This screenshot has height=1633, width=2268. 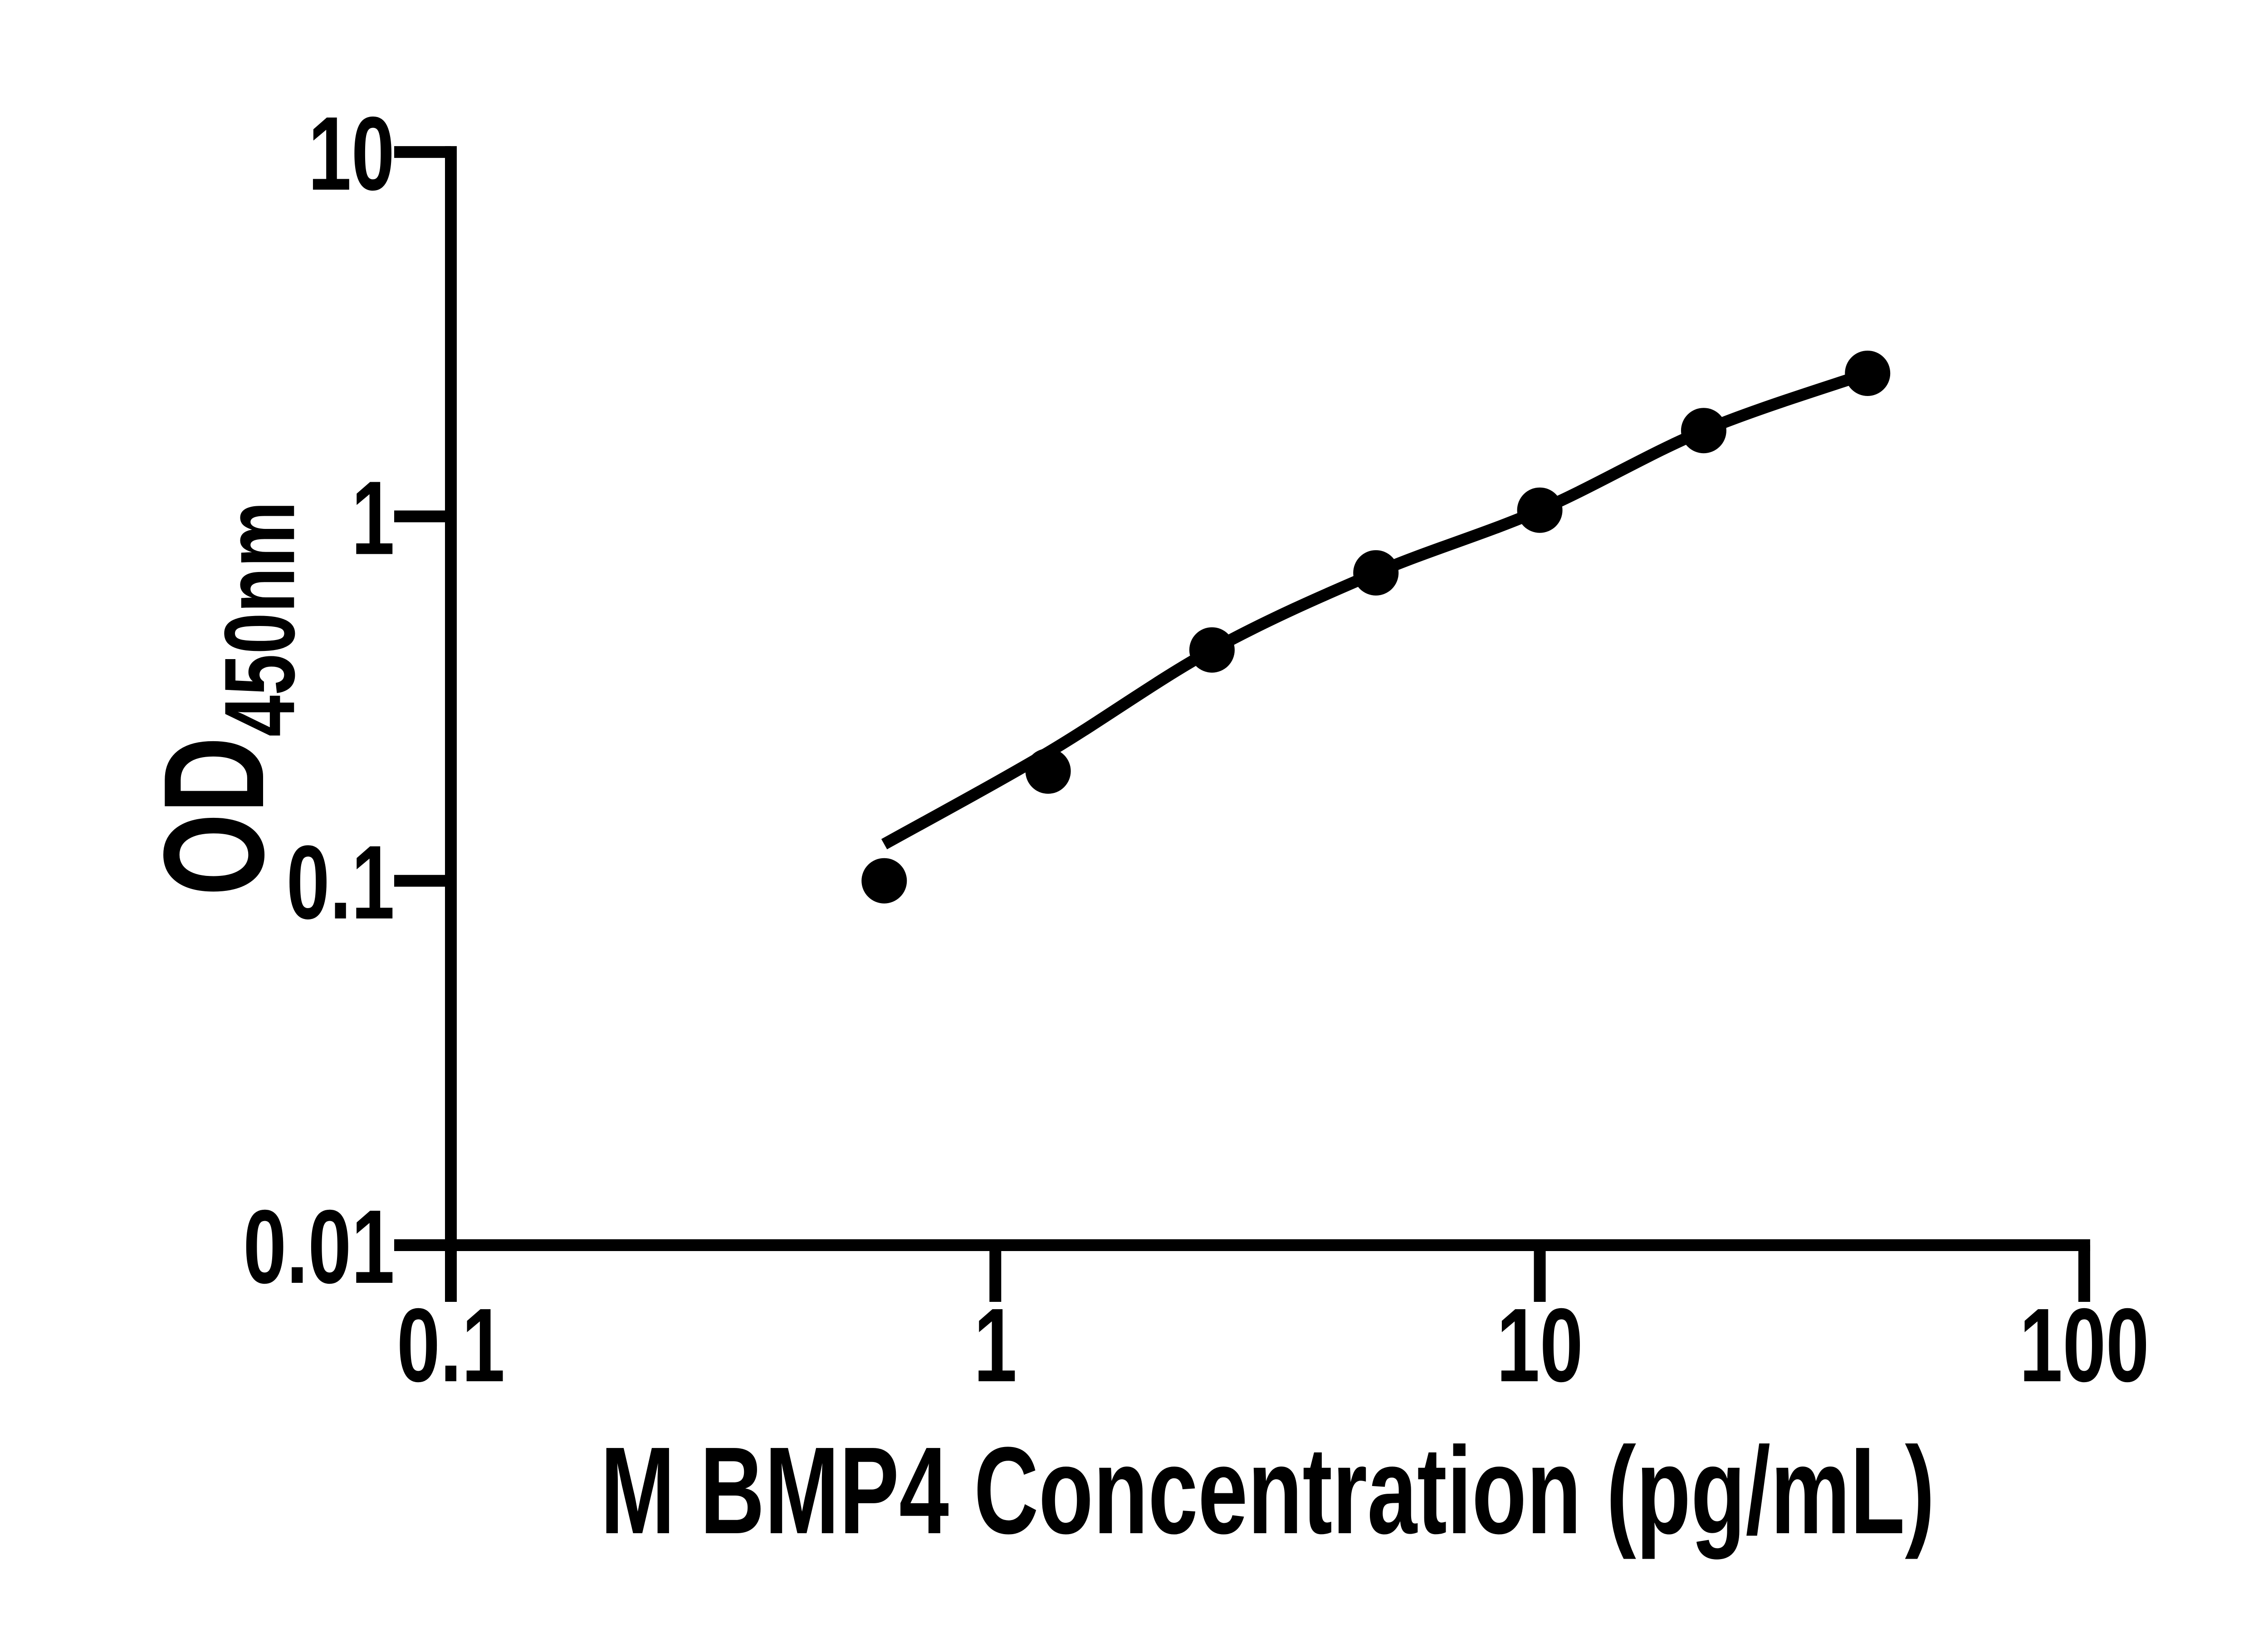 What do you see at coordinates (451, 1345) in the screenshot?
I see `x-tick-label-0.1: 0.1` at bounding box center [451, 1345].